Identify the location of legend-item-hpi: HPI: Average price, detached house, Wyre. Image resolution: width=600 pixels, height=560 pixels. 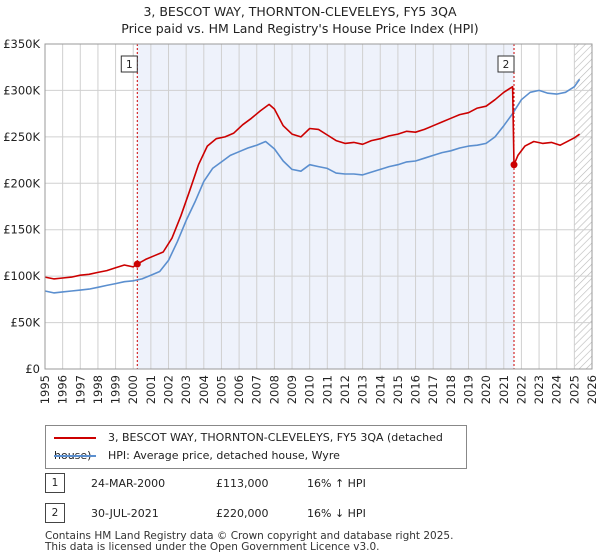
(197, 456).